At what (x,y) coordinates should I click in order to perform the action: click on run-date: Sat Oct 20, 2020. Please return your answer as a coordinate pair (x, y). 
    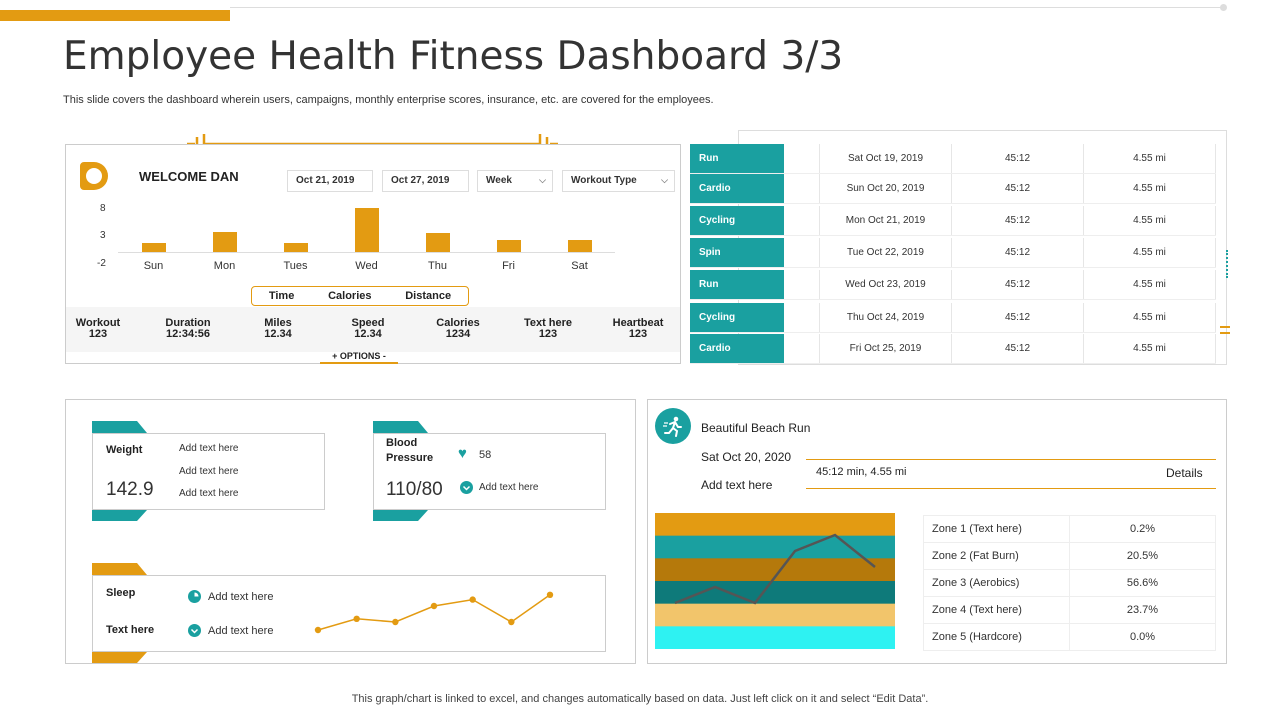
    Looking at the image, I should click on (746, 457).